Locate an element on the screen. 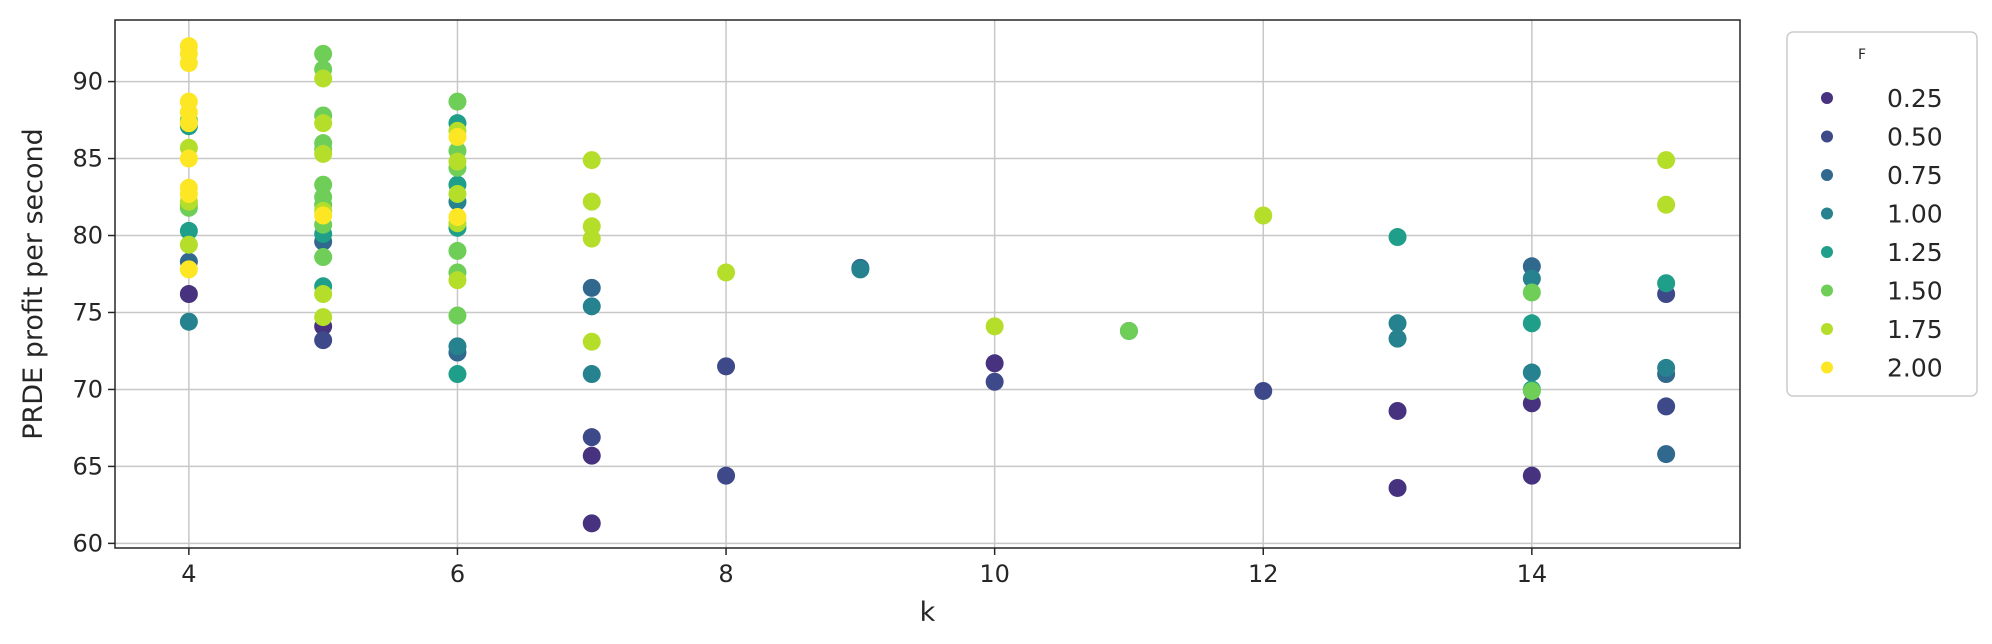 This screenshot has width=1992, height=644. x-tick-label: 4 is located at coordinates (188, 574).